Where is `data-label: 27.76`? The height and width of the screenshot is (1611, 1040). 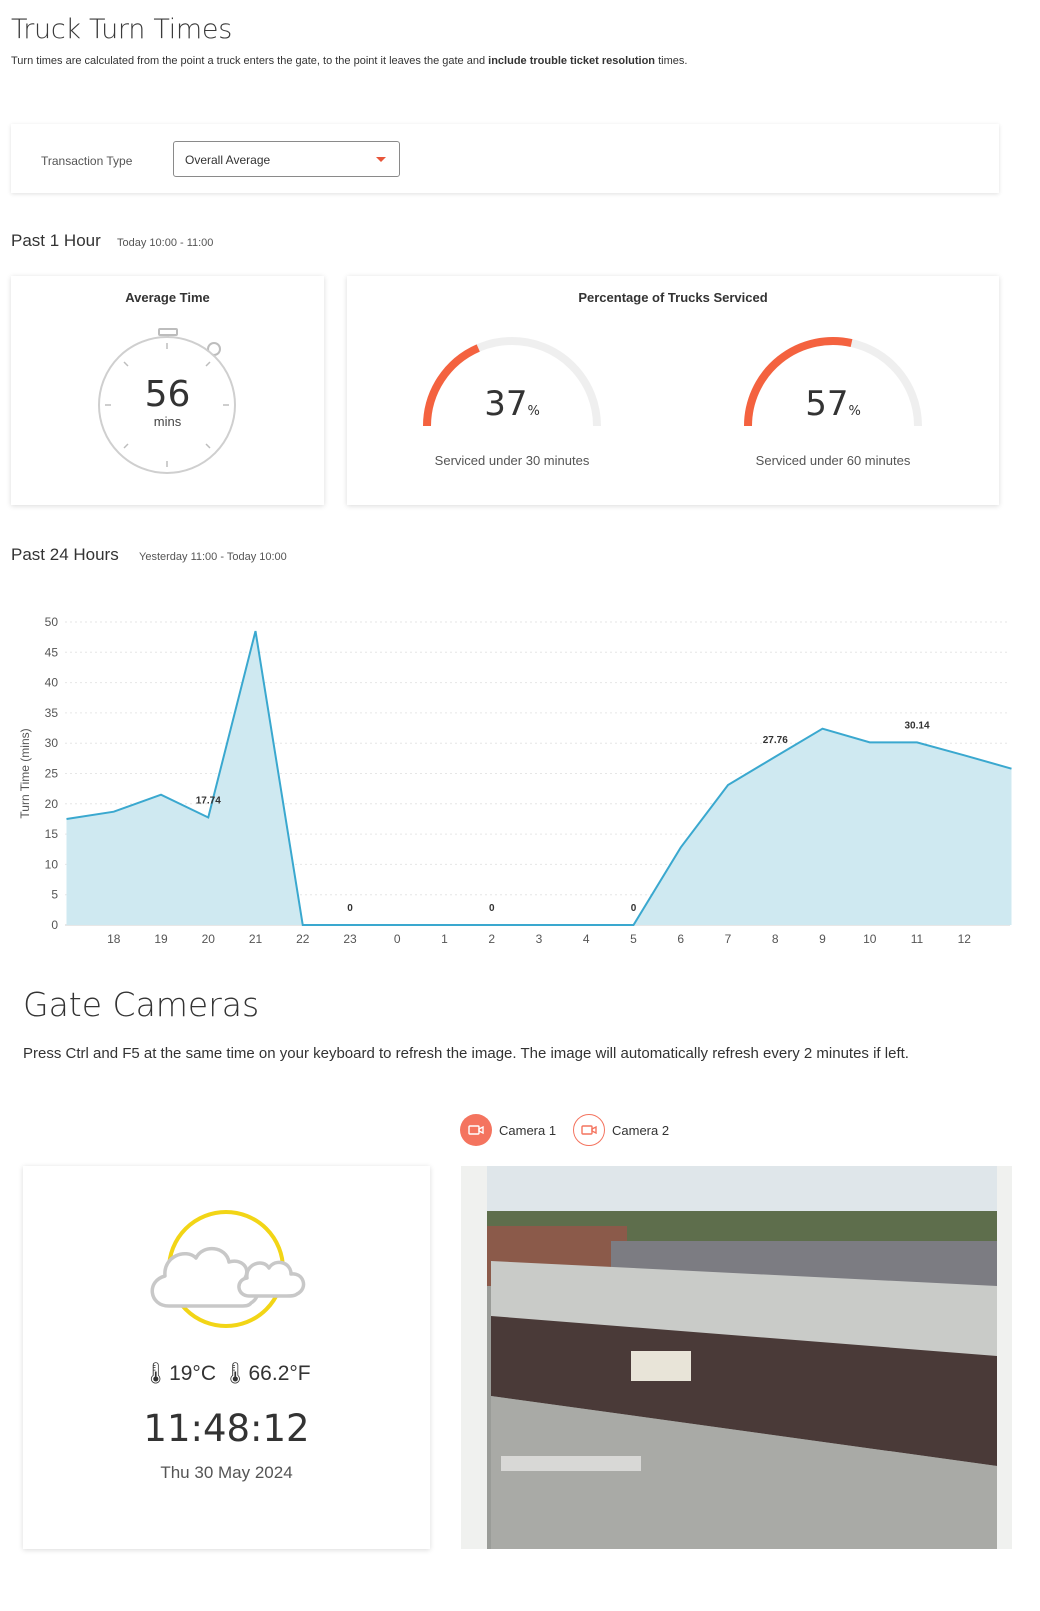
data-label: 27.76 is located at coordinates (775, 740).